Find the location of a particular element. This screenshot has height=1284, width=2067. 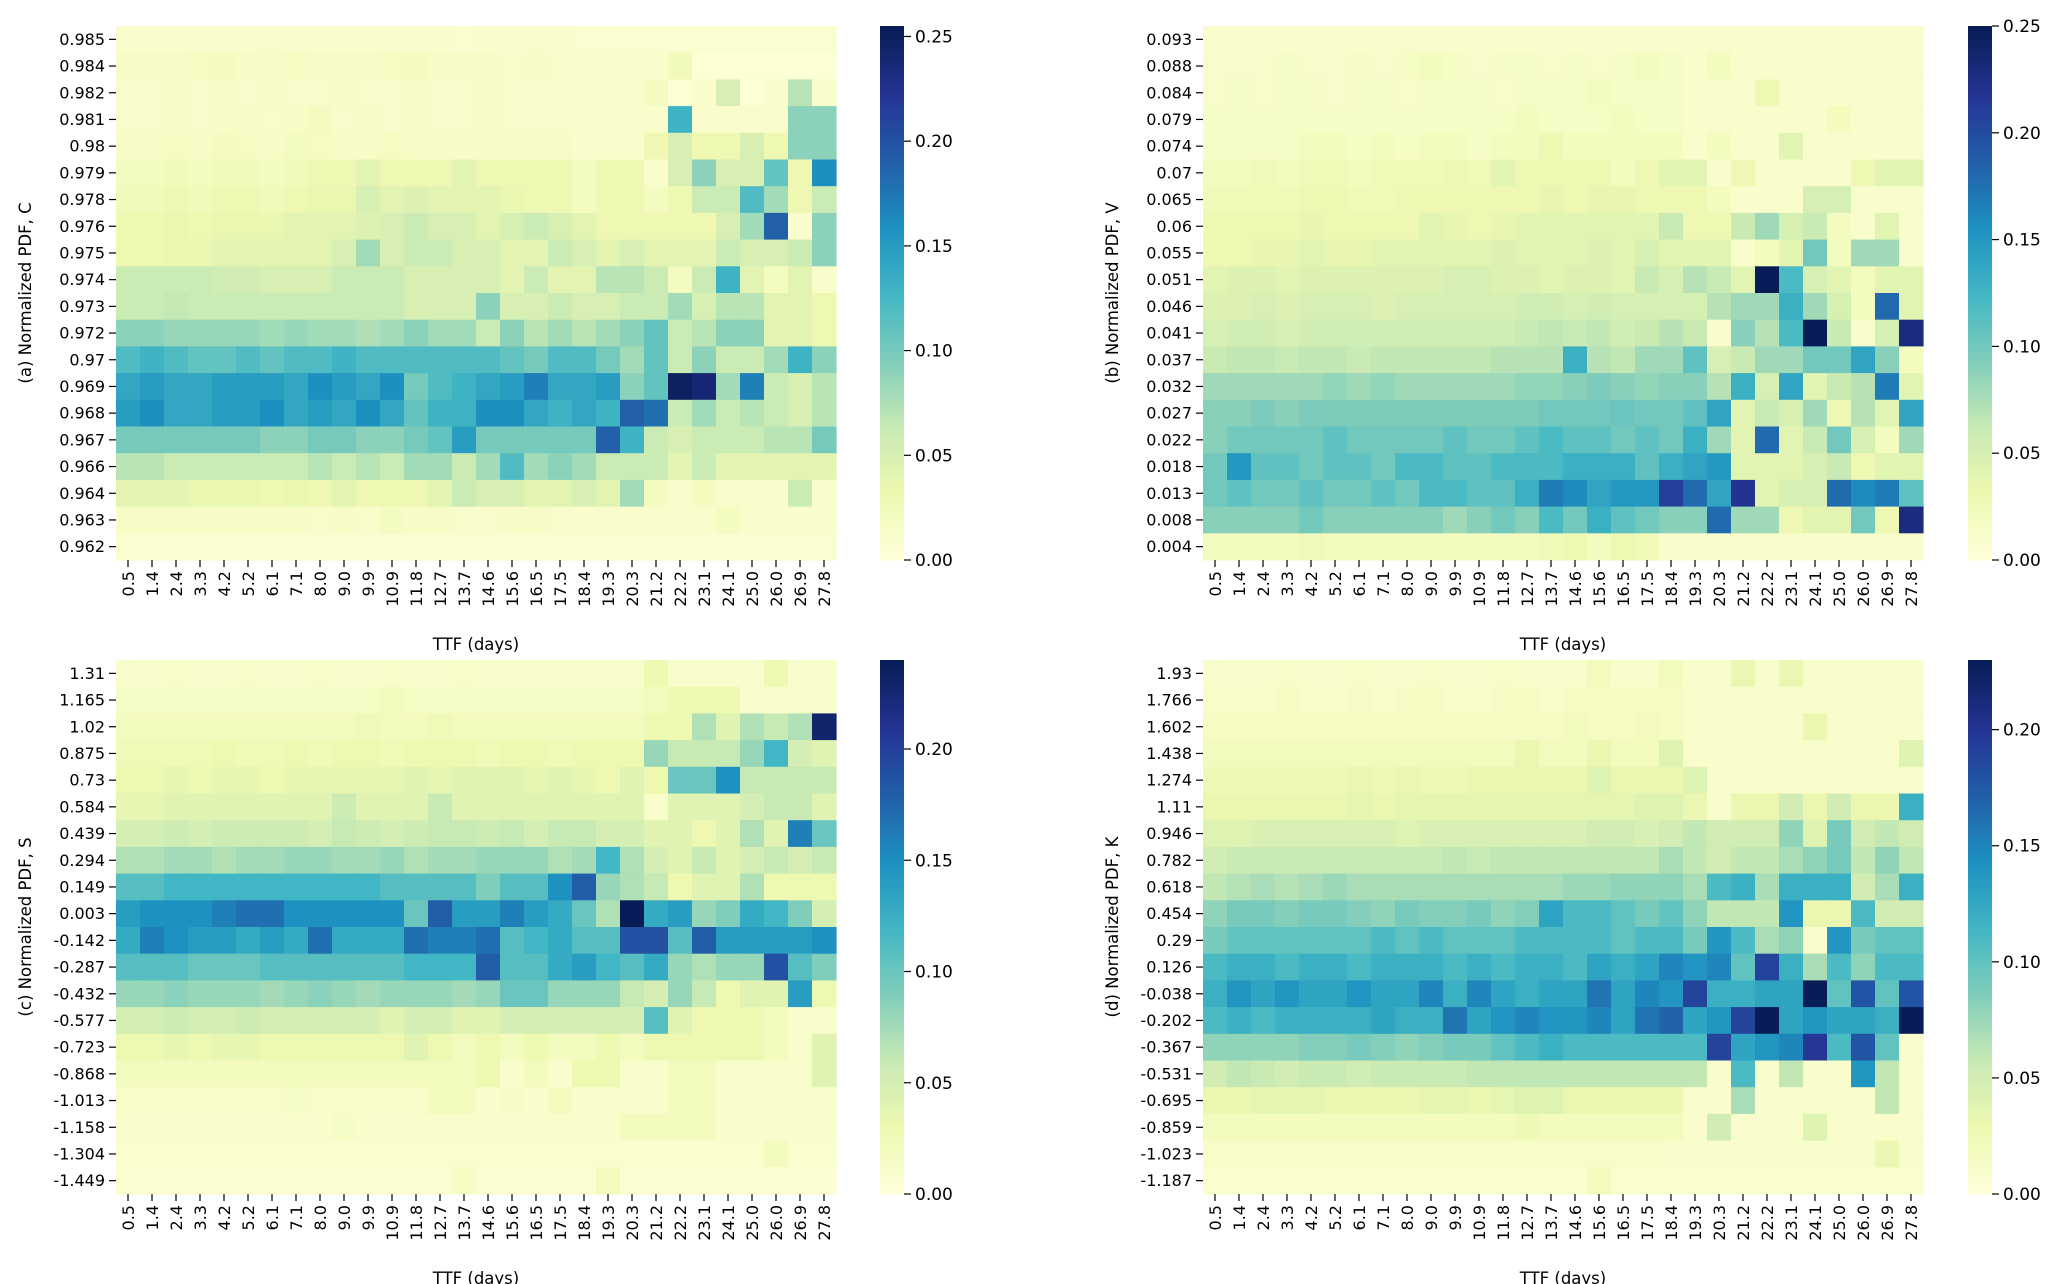

x-tick-label: 25.0 is located at coordinates (1839, 589).